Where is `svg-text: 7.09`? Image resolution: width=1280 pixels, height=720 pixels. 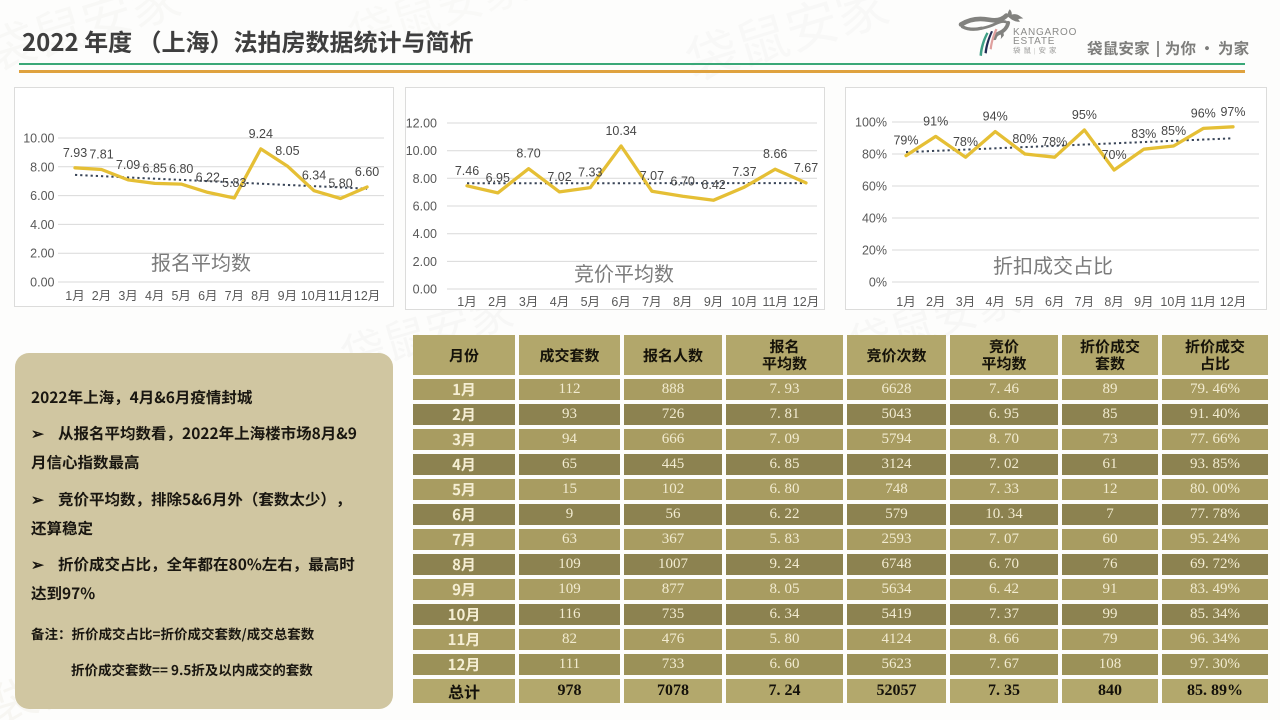 svg-text: 7.09 is located at coordinates (128, 165).